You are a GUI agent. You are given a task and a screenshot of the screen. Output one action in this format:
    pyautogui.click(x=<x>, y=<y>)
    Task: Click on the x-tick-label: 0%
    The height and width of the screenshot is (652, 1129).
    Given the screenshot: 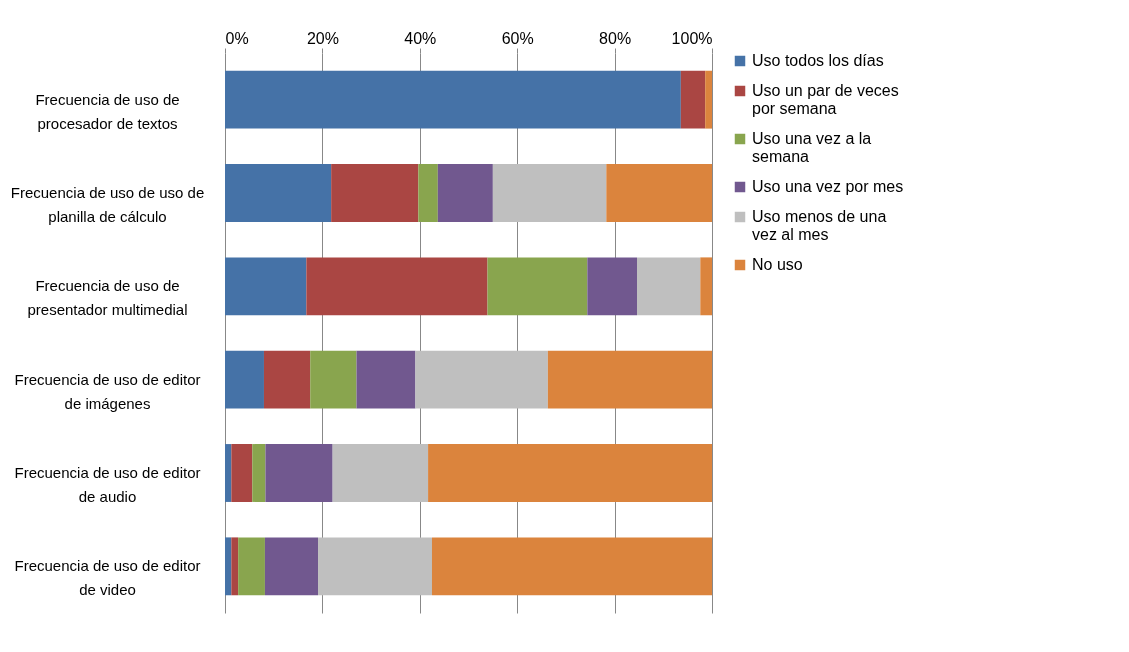 What is the action you would take?
    pyautogui.click(x=237, y=38)
    